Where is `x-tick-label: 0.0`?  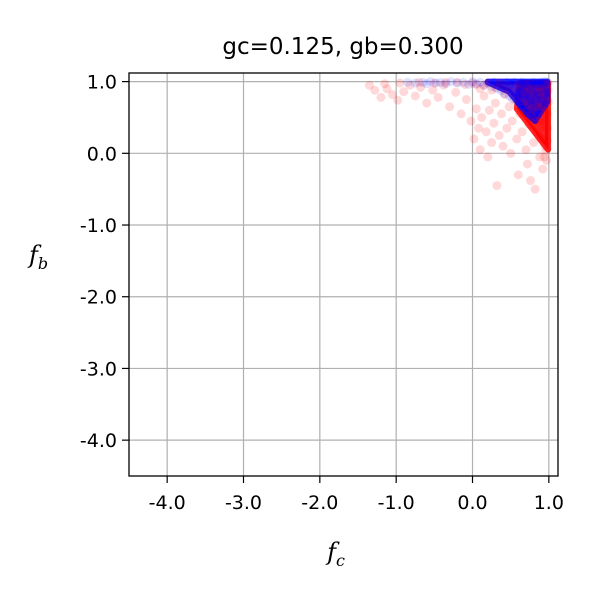 x-tick-label: 0.0 is located at coordinates (472, 503).